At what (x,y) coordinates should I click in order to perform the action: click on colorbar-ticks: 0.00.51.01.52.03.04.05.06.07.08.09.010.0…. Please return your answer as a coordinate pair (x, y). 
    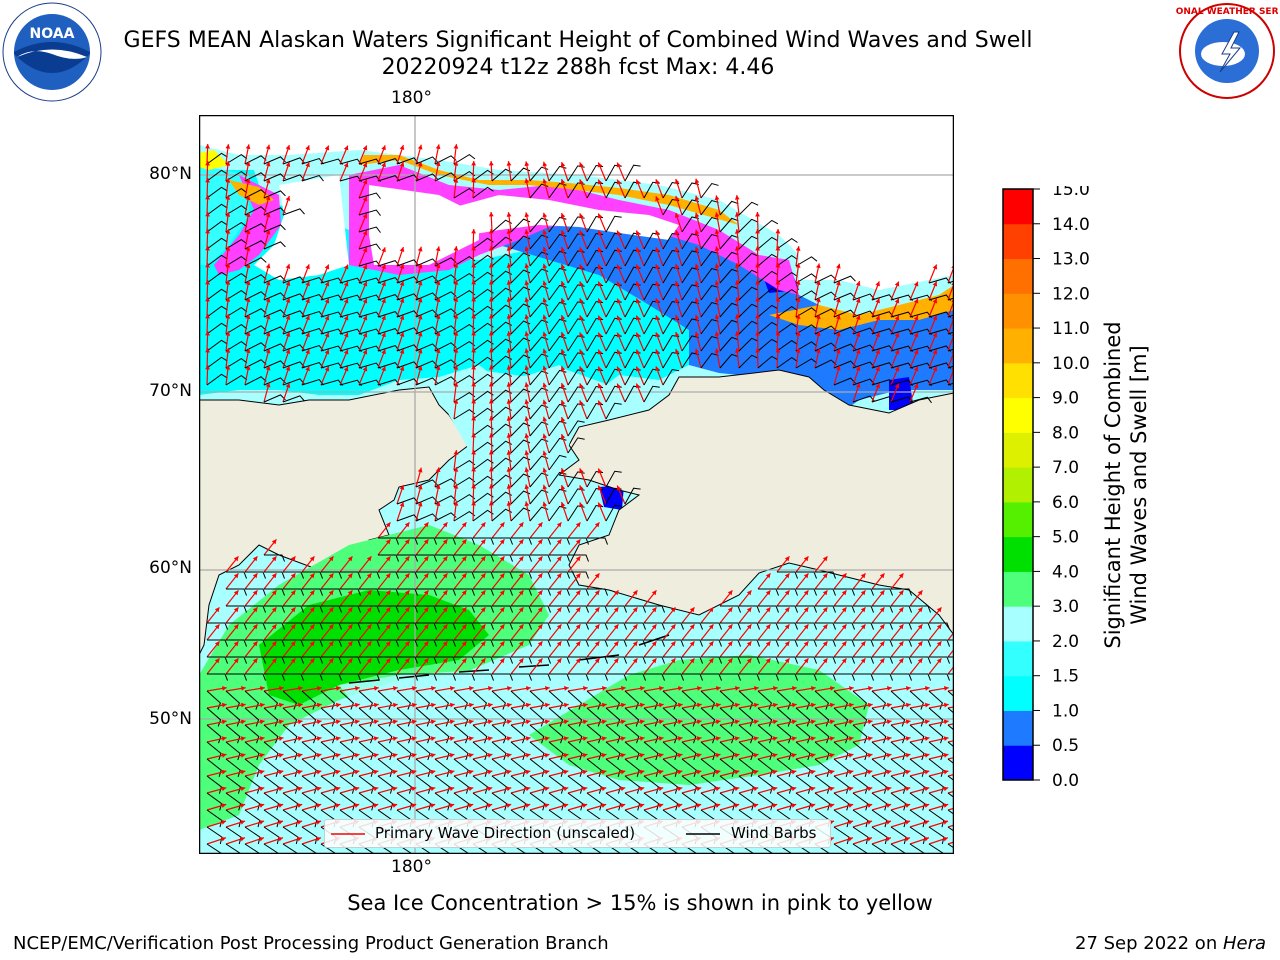
    Looking at the image, I should click on (1061, 486).